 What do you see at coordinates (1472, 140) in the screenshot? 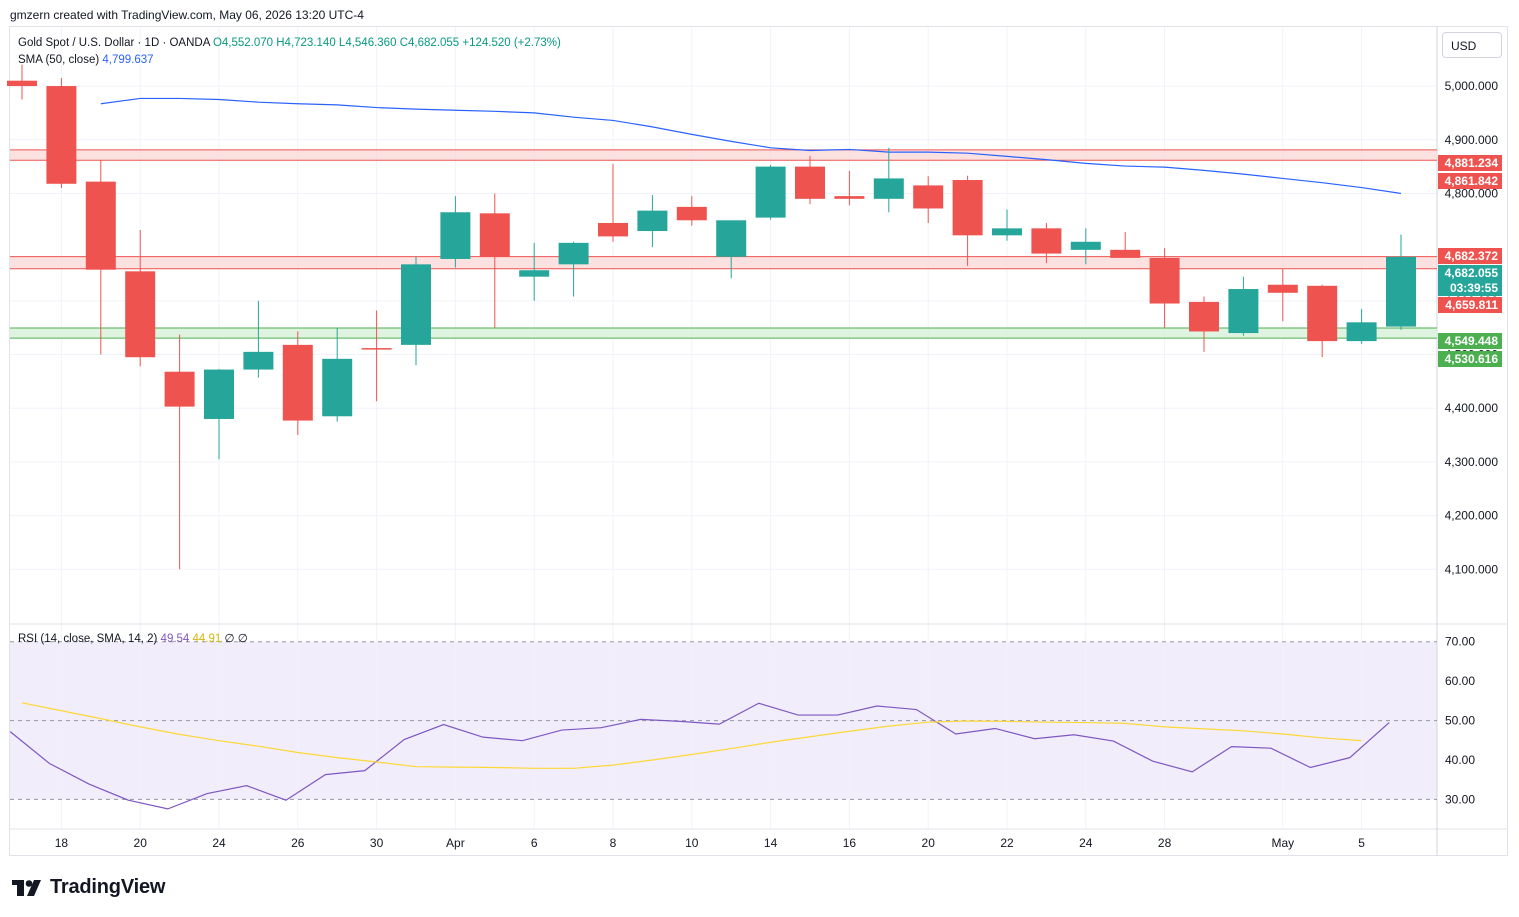
I see `price-tick-label: 4,900.000` at bounding box center [1472, 140].